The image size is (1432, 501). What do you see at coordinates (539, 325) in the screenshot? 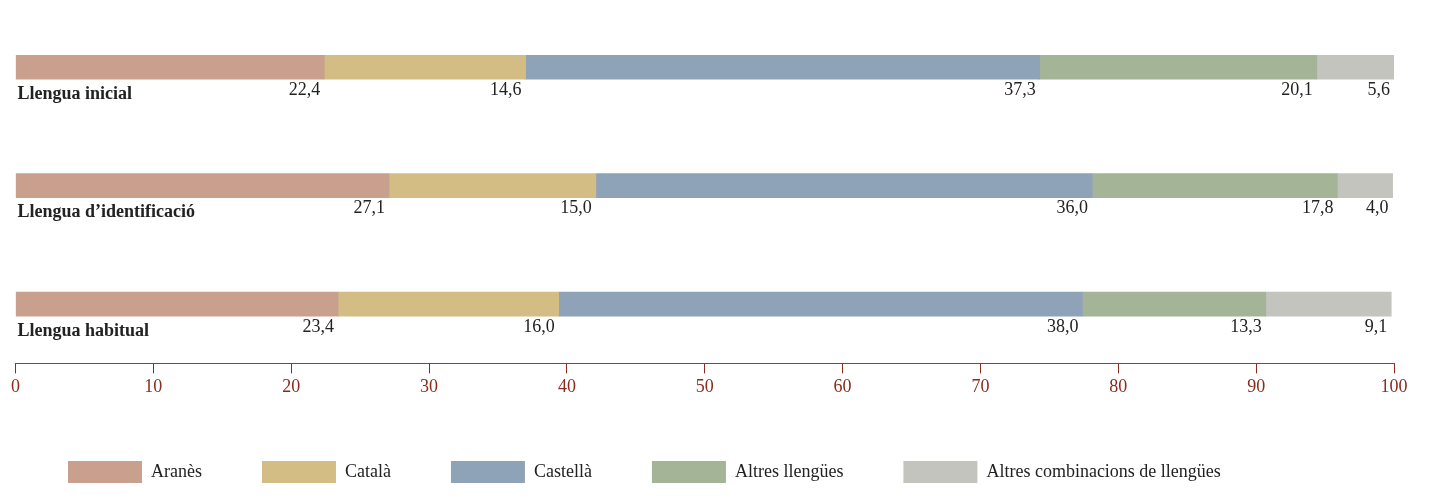
I see `data-label: 16,0` at bounding box center [539, 325].